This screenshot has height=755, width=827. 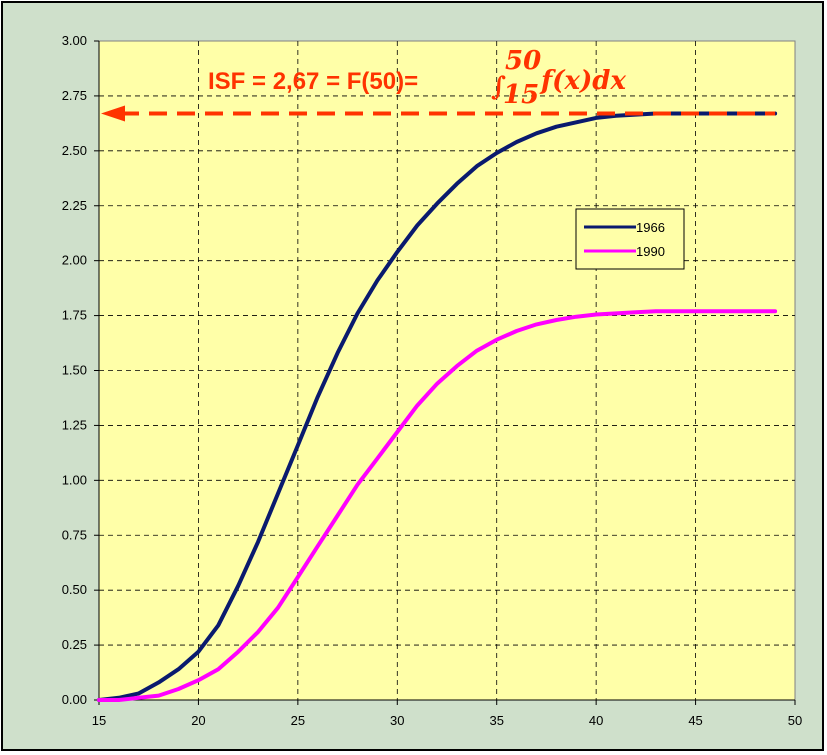 What do you see at coordinates (498, 87) in the screenshot?
I see `integral-sign: ∫` at bounding box center [498, 87].